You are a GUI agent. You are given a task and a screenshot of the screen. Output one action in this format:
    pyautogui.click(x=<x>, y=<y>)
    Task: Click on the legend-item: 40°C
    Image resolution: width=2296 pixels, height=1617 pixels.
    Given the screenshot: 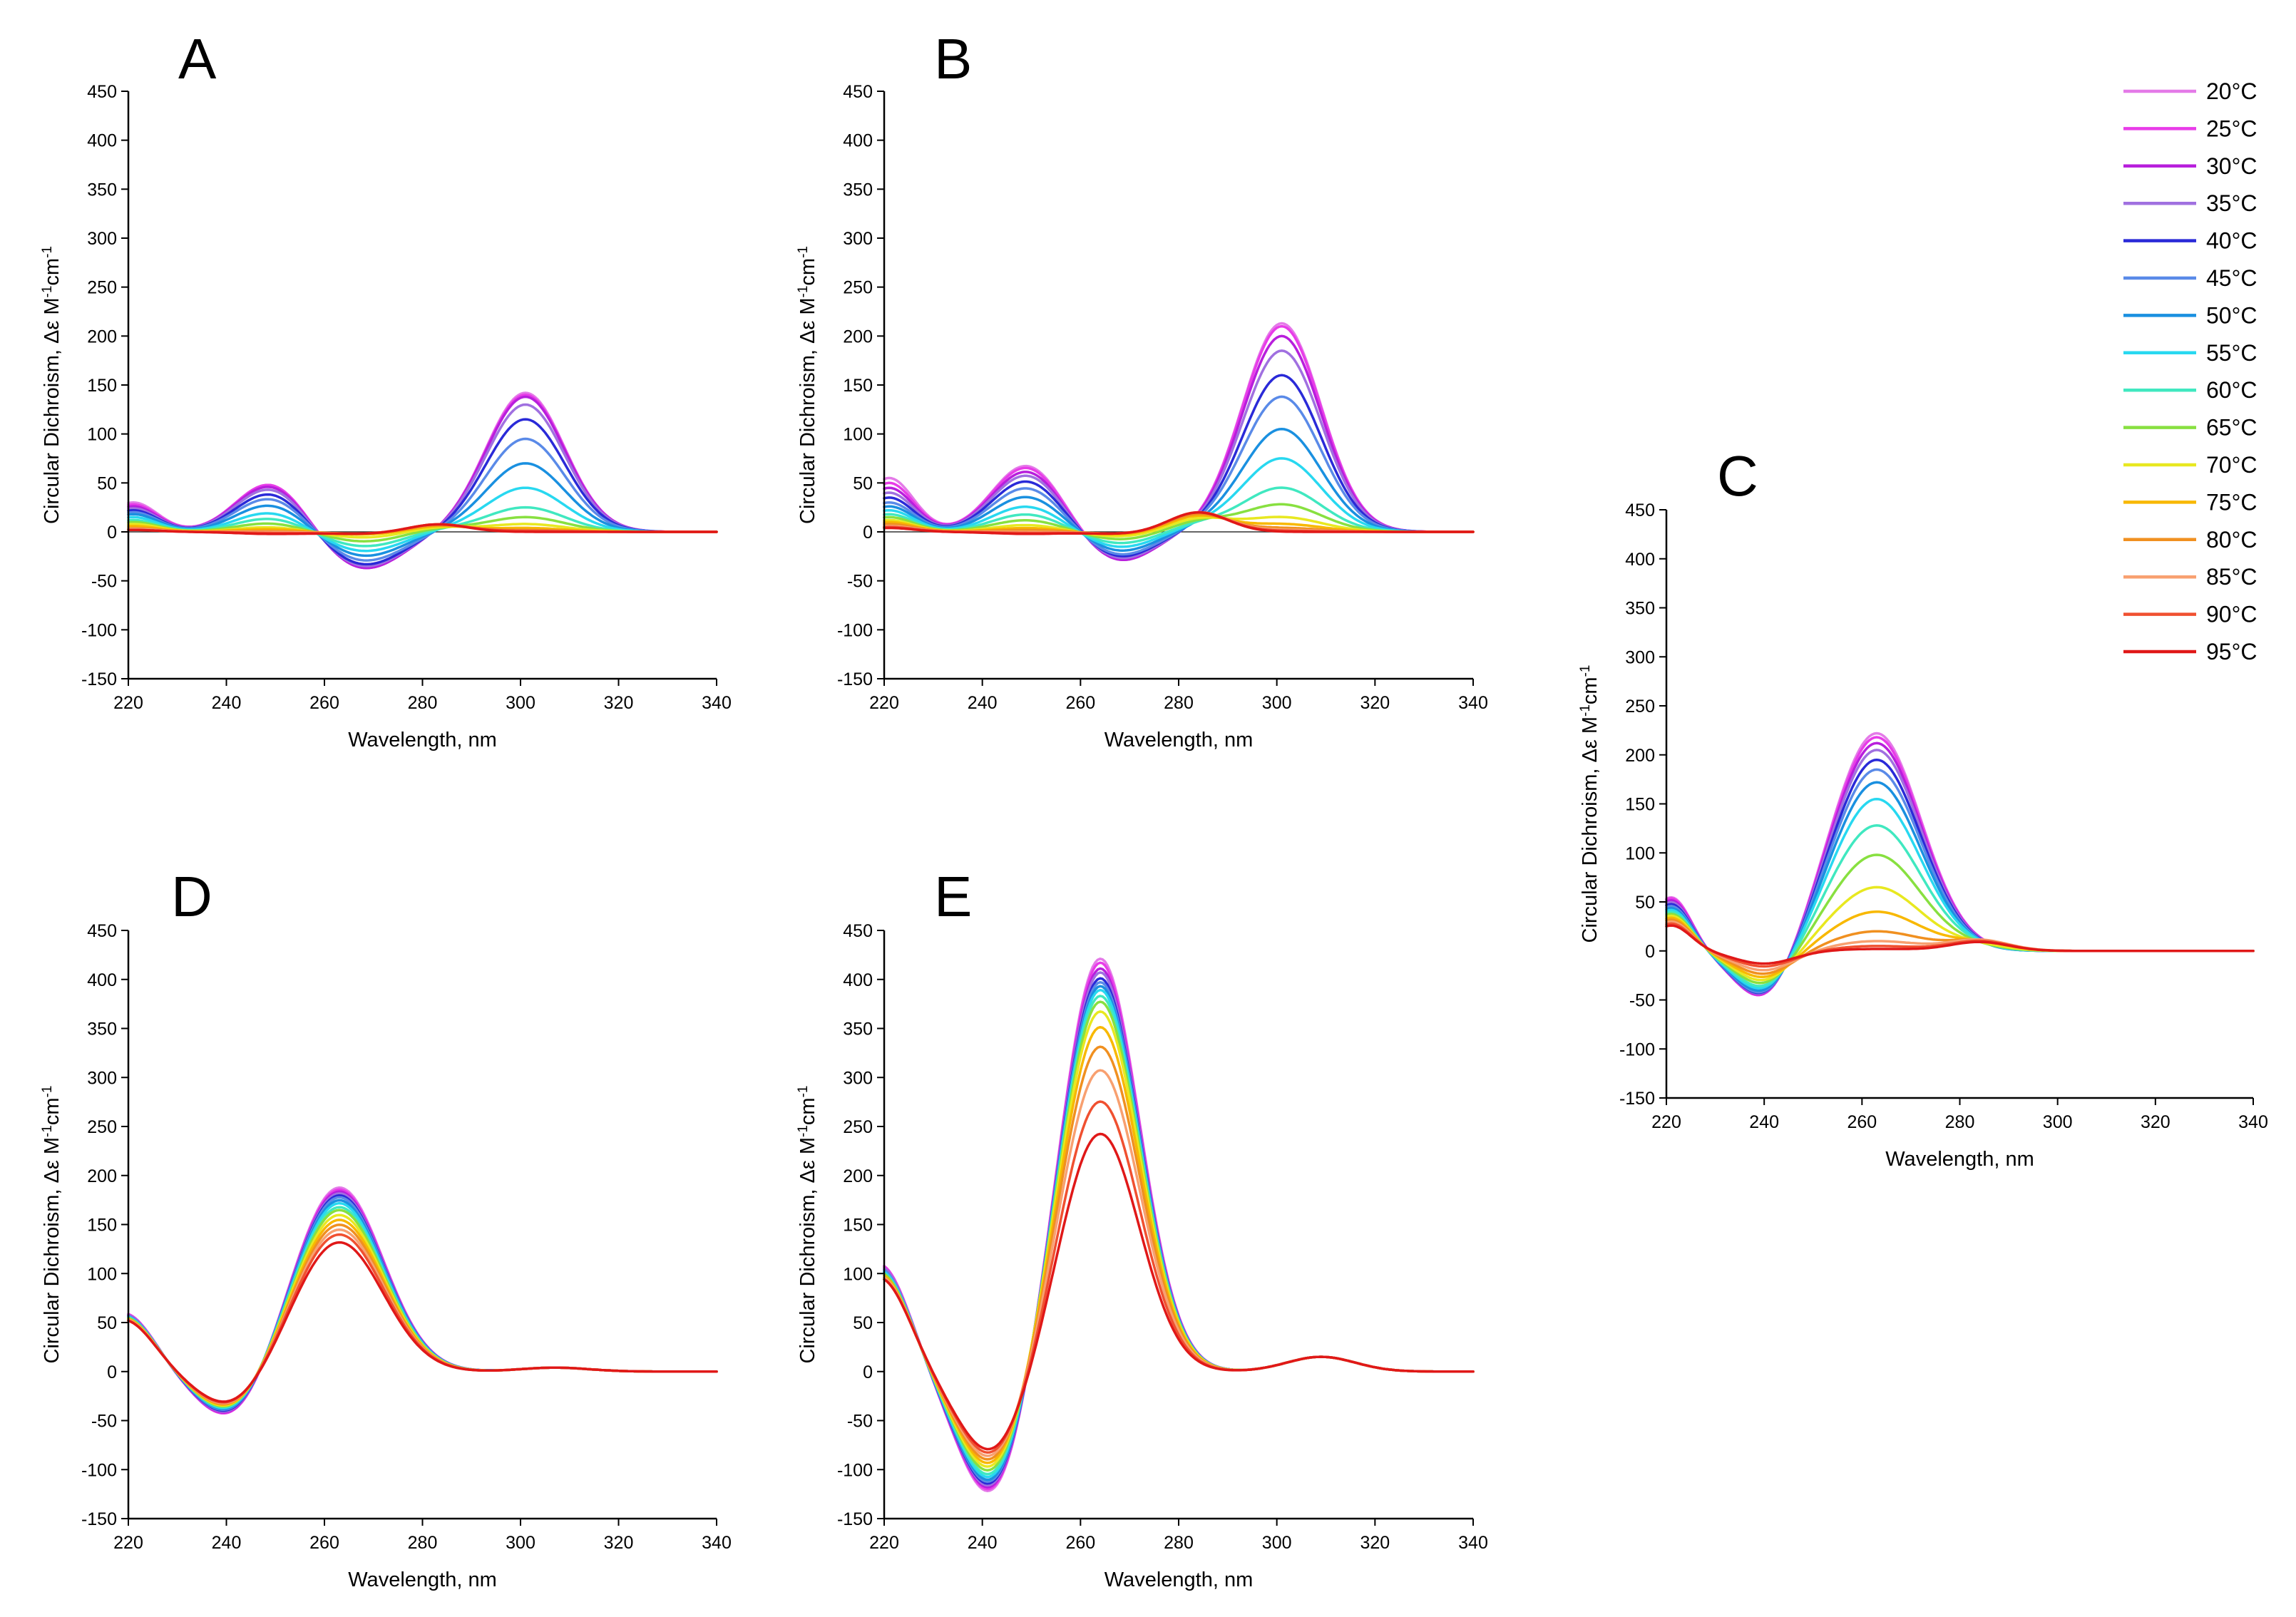 What is the action you would take?
    pyautogui.click(x=2190, y=241)
    